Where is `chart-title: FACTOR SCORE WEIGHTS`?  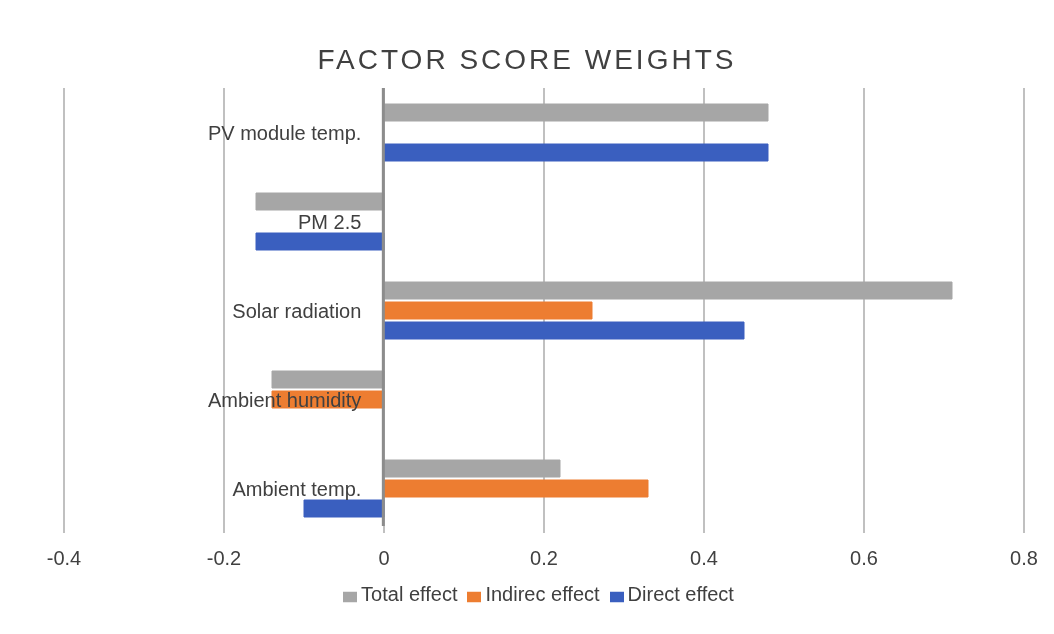 chart-title: FACTOR SCORE WEIGHTS is located at coordinates (527, 60).